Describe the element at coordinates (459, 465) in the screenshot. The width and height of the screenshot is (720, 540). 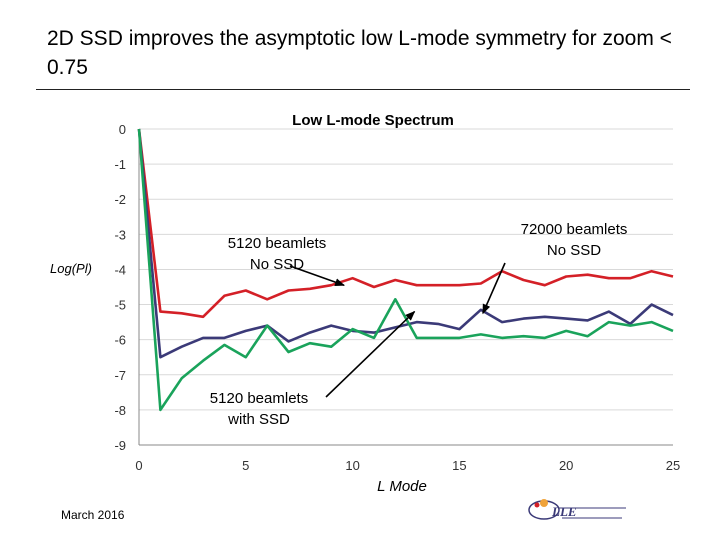
I see `x-tick-label: 15` at that location.